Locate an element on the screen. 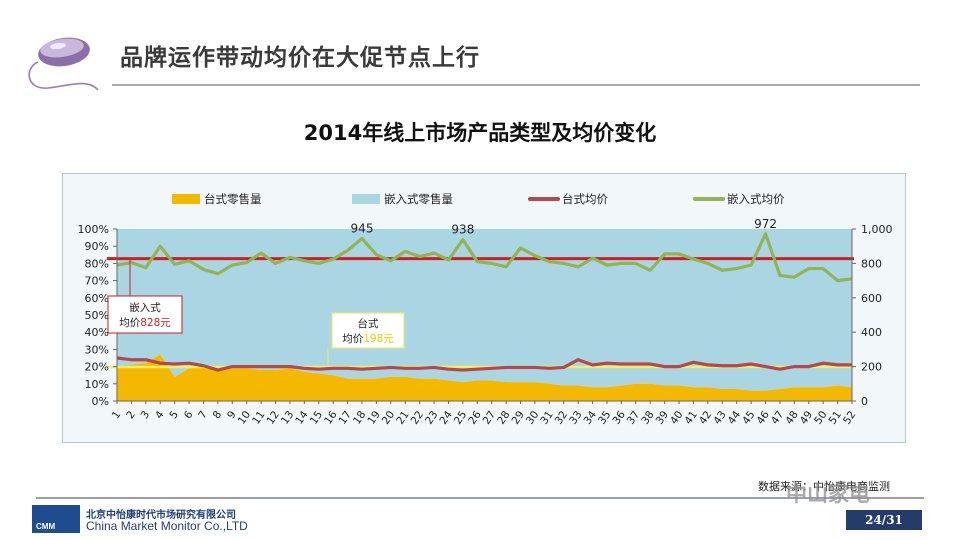  peak-label: 938 is located at coordinates (462, 230).